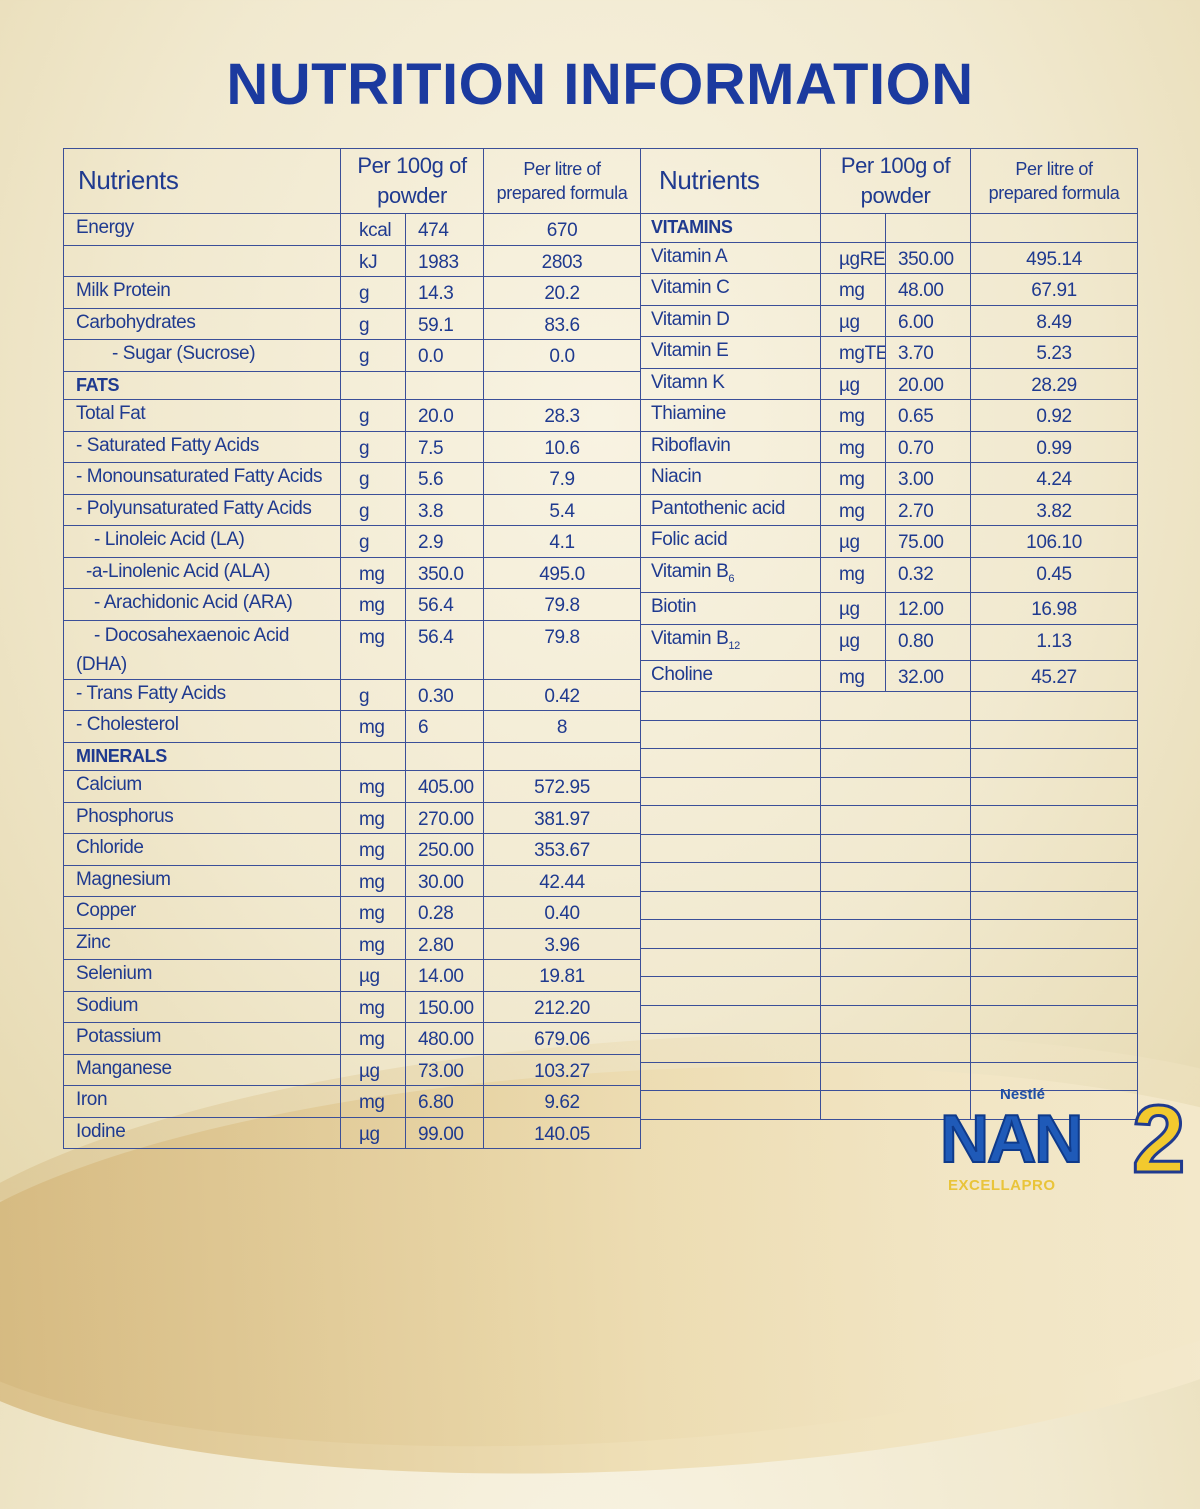 The width and height of the screenshot is (1200, 1509). Describe the element at coordinates (730, 478) in the screenshot. I see `nutrient-name: Niacin` at that location.